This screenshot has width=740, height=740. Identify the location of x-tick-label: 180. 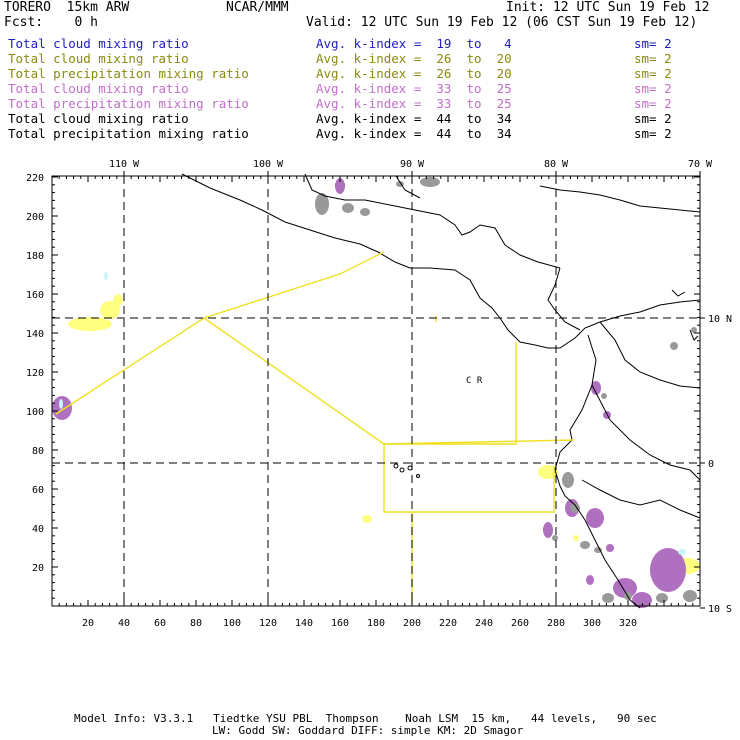
(376, 623).